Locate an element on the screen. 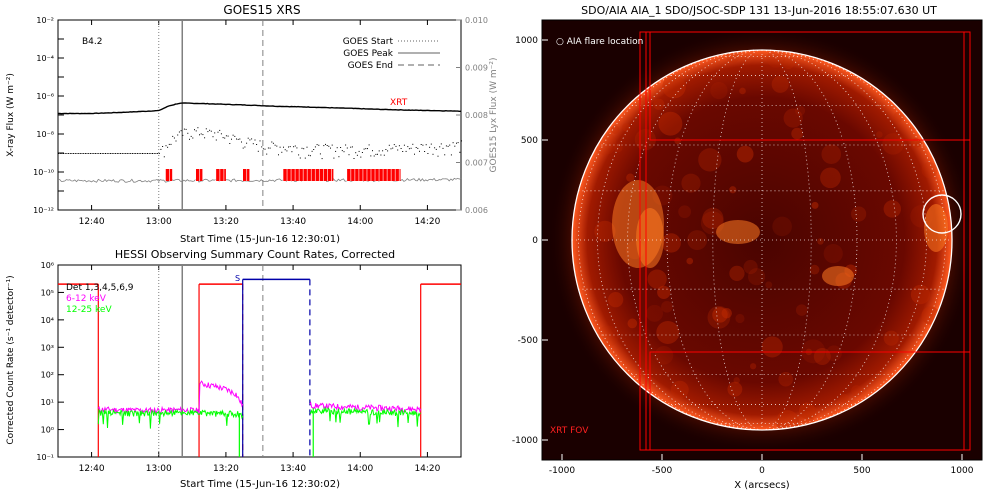 Image resolution: width=1000 pixels, height=504 pixels. goes-legend-label: GOES Start is located at coordinates (368, 42).